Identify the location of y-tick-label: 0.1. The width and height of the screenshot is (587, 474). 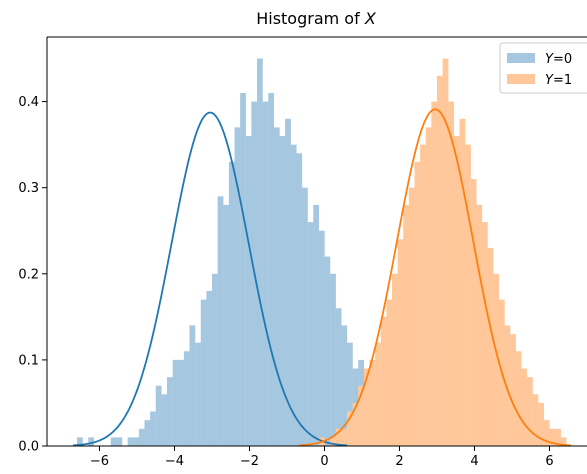
(28, 360).